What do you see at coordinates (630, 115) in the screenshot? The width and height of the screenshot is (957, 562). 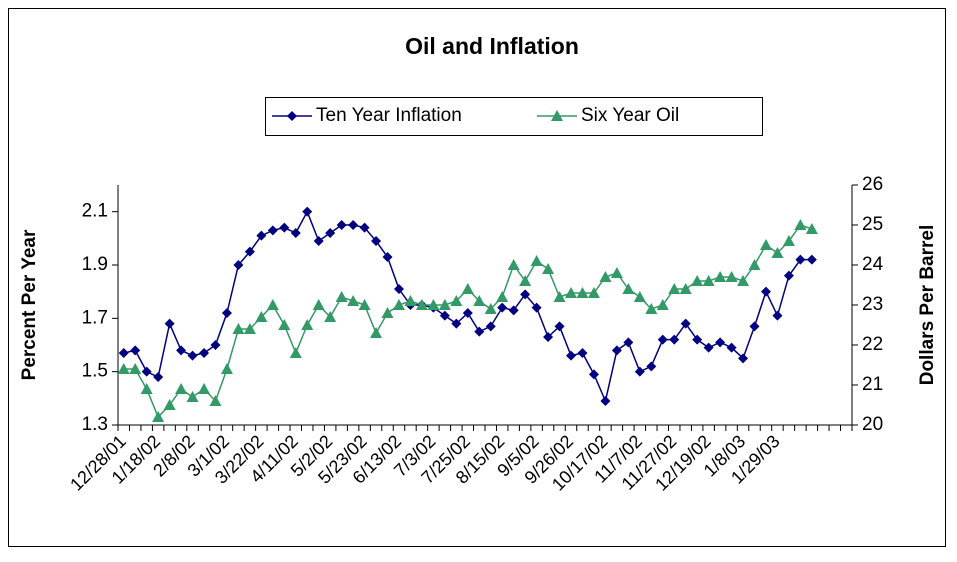 I see `legend-label: Six Year Oil` at bounding box center [630, 115].